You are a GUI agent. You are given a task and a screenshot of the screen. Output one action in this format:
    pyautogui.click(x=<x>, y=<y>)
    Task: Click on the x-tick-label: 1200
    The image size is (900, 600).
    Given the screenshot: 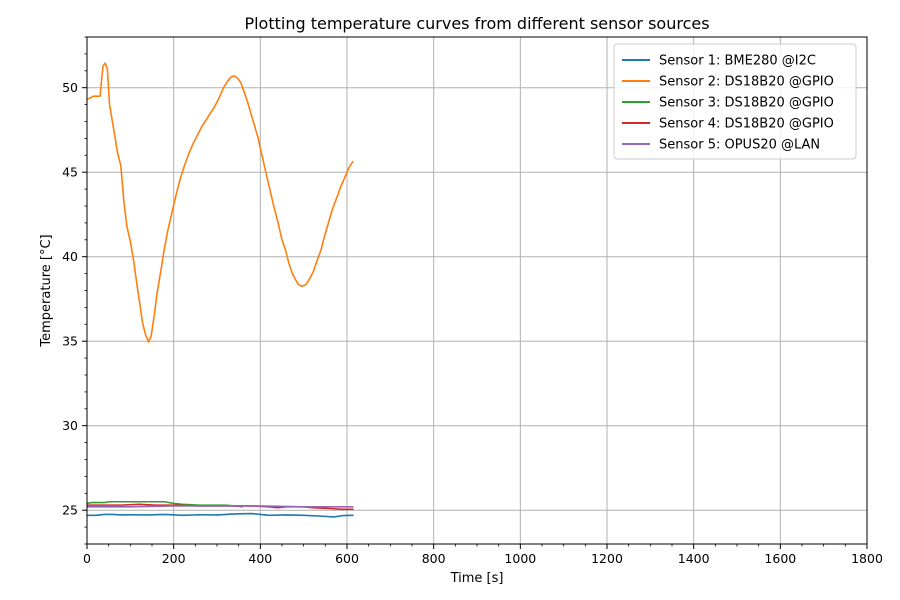 What is the action you would take?
    pyautogui.click(x=607, y=558)
    